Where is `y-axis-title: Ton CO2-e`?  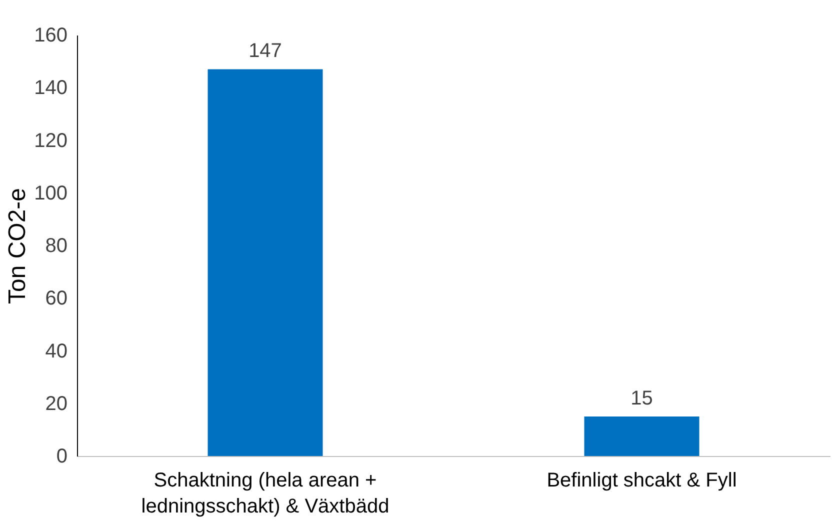 y-axis-title: Ton CO2-e is located at coordinates (18, 246).